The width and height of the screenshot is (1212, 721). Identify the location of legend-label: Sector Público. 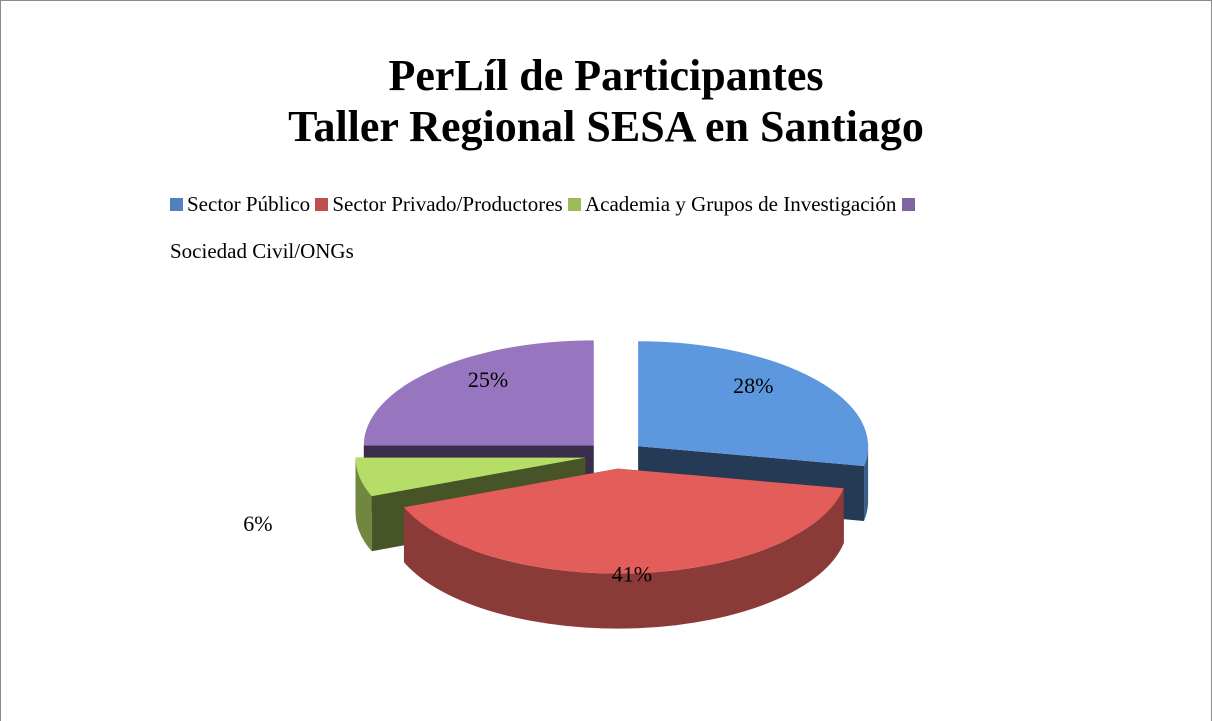
(249, 204).